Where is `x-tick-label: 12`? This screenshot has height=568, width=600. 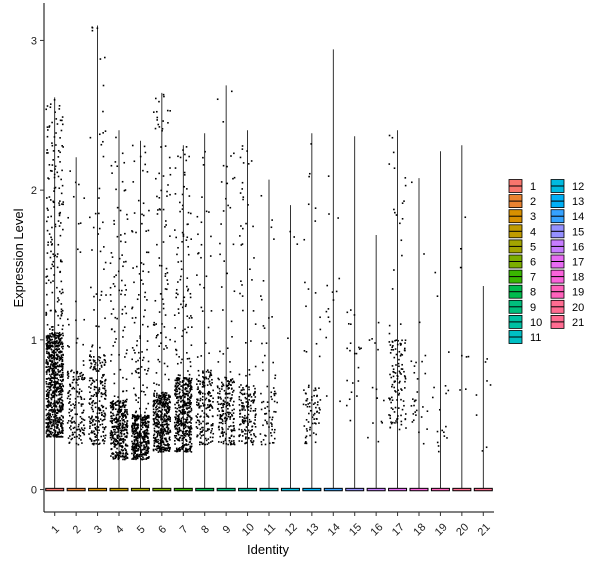 x-tick-label: 12 is located at coordinates (291, 529).